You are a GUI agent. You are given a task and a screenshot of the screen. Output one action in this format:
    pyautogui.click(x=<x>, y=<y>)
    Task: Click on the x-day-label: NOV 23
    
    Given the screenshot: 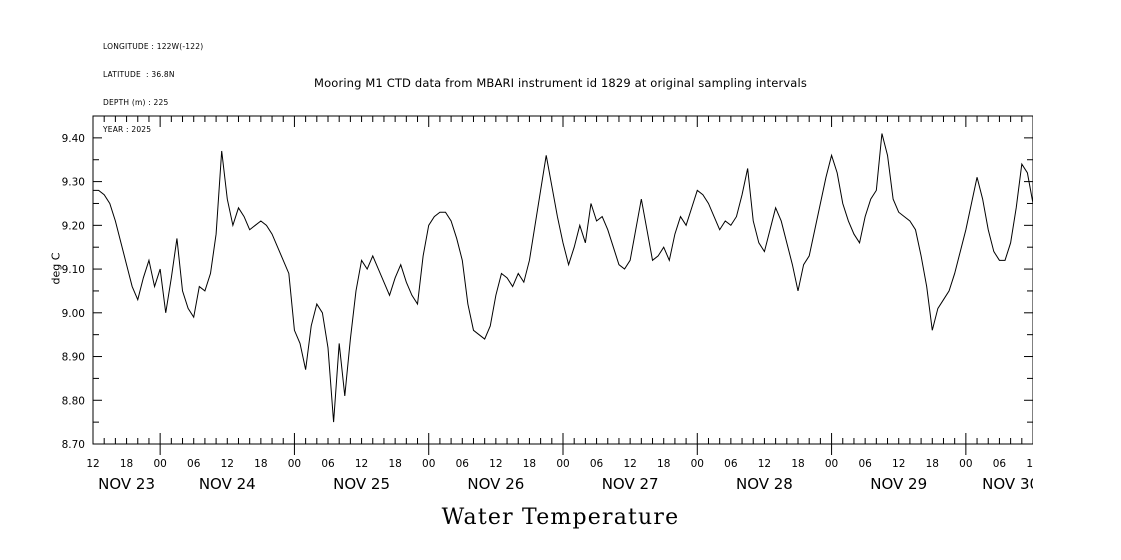 What is the action you would take?
    pyautogui.click(x=126, y=484)
    